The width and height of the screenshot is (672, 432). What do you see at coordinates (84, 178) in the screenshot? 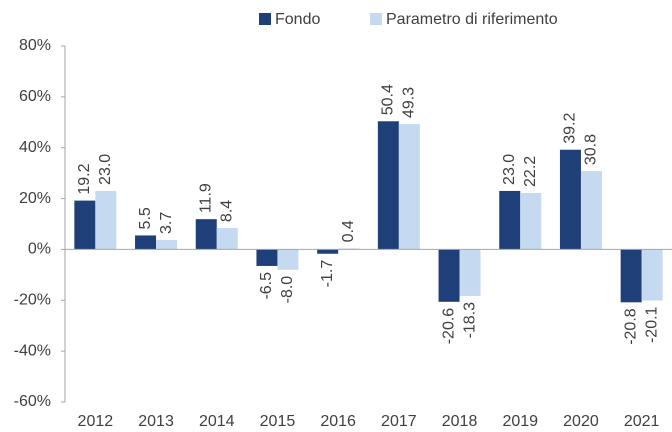
I see `data-label: 19.2` at bounding box center [84, 178].